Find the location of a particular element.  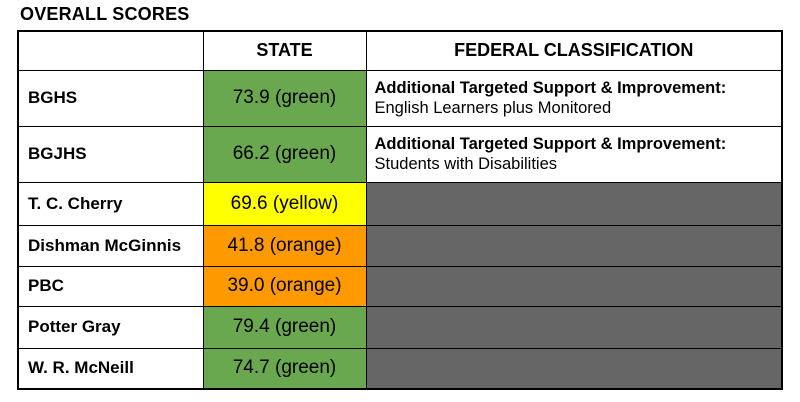

school-name-cell: Dishman McGinnis is located at coordinates (110, 245).